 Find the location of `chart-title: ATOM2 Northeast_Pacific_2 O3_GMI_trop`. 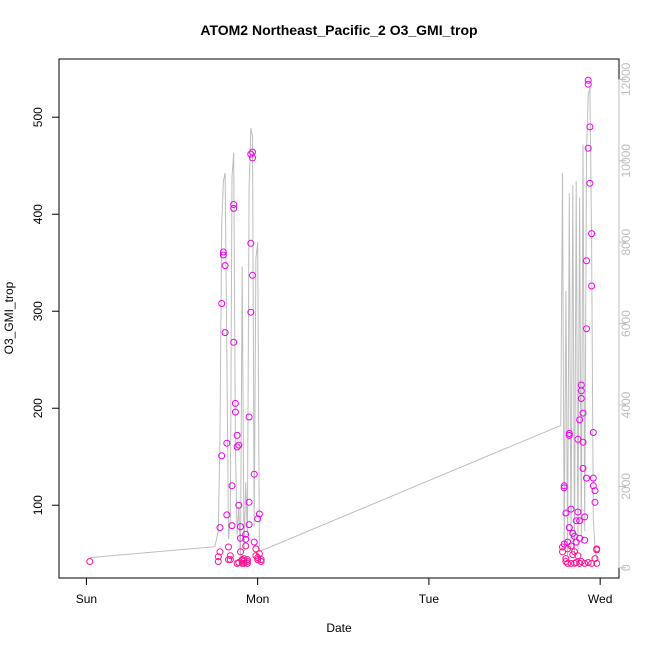

chart-title: ATOM2 Northeast_Pacific_2 O3_GMI_trop is located at coordinates (338, 30).